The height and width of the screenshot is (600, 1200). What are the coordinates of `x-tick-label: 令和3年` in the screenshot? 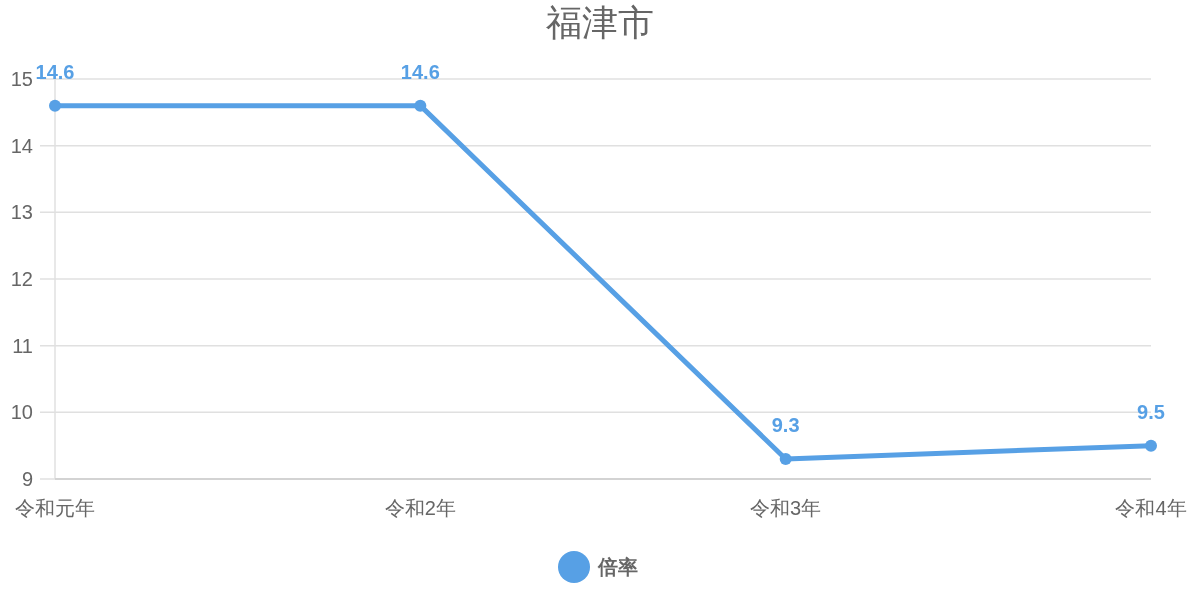 It's located at (786, 508).